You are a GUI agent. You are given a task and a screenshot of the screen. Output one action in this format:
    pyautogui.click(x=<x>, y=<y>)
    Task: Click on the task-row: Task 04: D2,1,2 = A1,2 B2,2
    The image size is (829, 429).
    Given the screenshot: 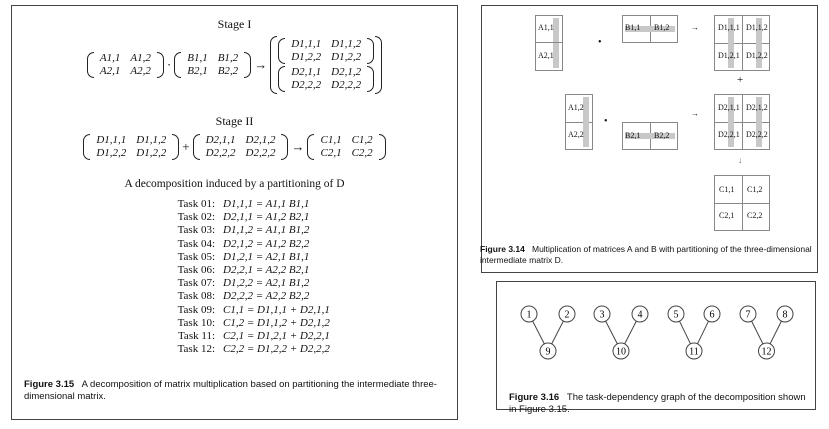 What is the action you would take?
    pyautogui.click(x=238, y=244)
    